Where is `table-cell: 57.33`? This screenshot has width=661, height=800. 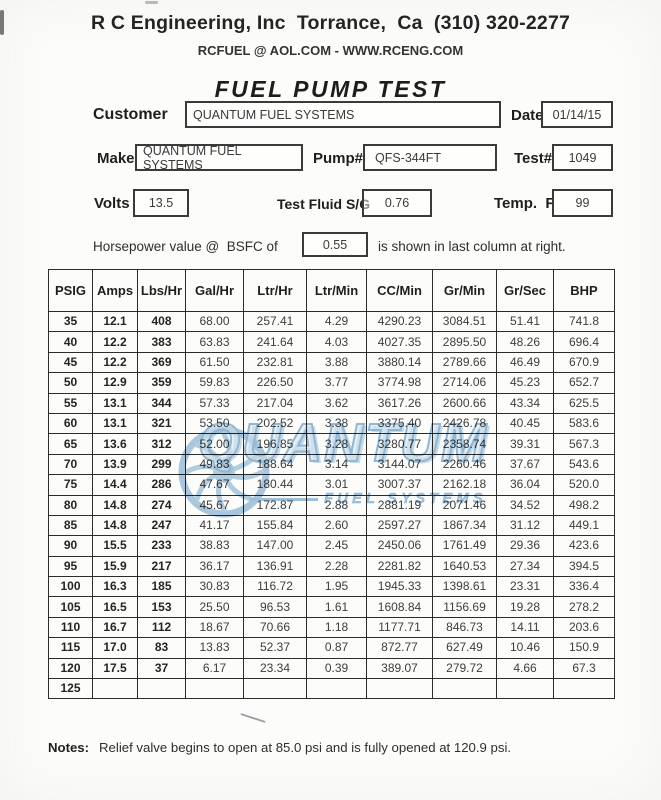
table-cell: 57.33 is located at coordinates (214, 403).